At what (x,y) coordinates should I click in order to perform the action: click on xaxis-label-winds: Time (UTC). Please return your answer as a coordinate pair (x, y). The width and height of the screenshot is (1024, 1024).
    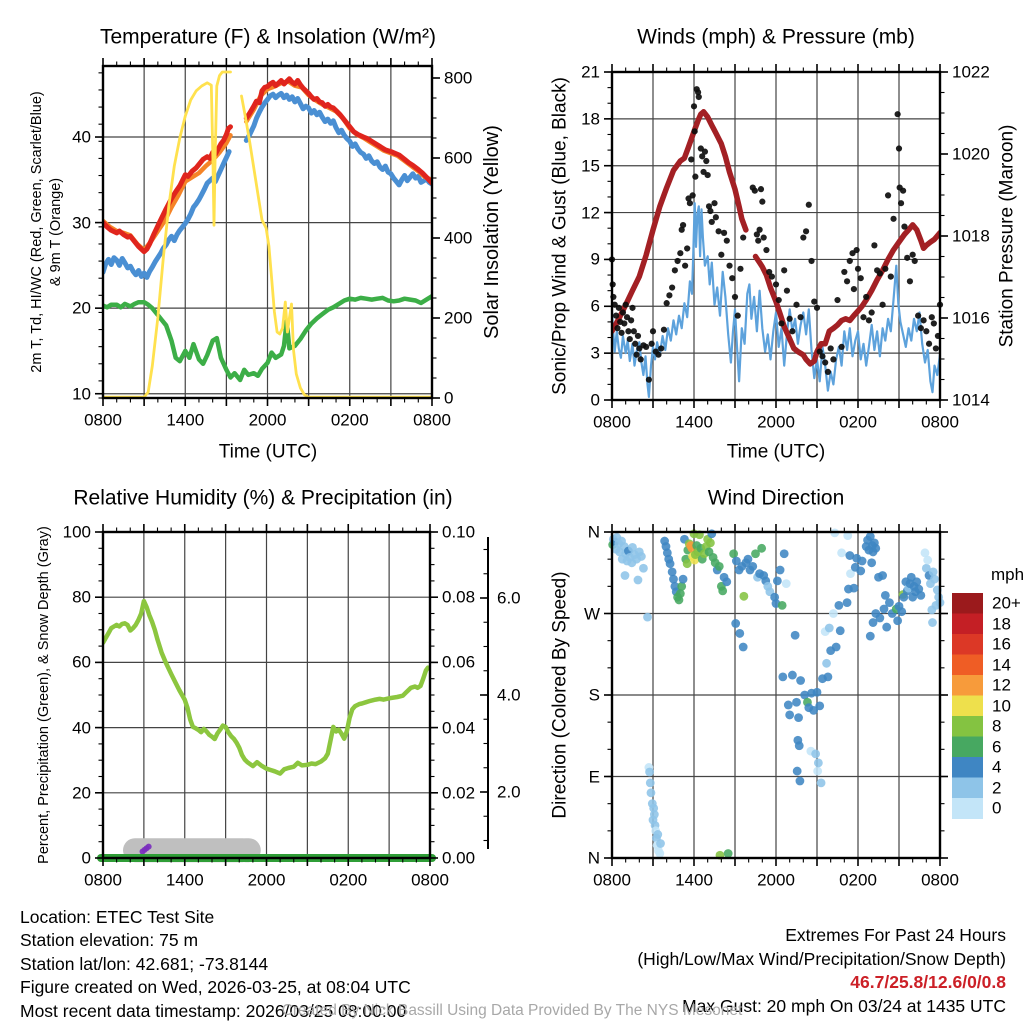
    Looking at the image, I should click on (776, 452).